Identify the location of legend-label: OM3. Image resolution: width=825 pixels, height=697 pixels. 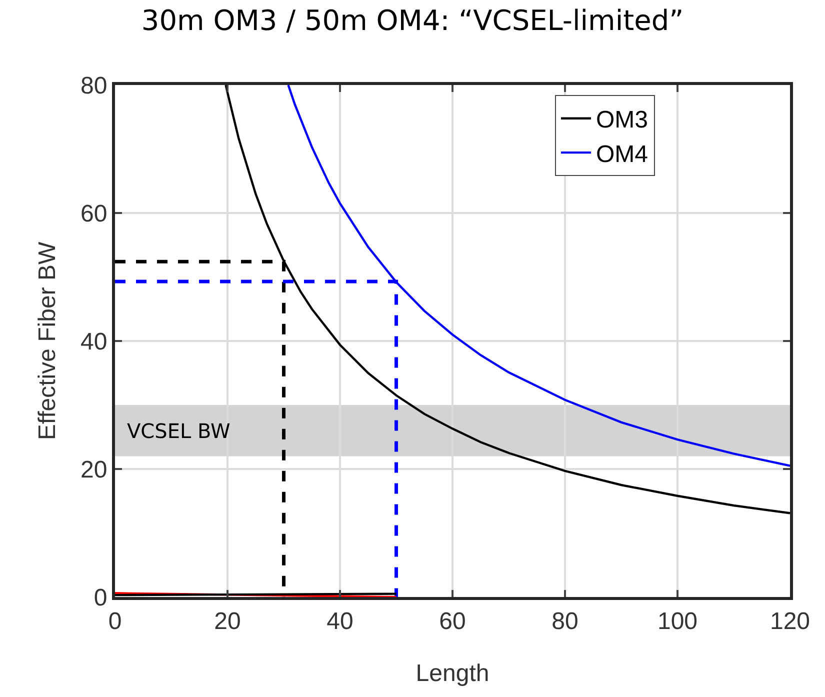
(622, 120).